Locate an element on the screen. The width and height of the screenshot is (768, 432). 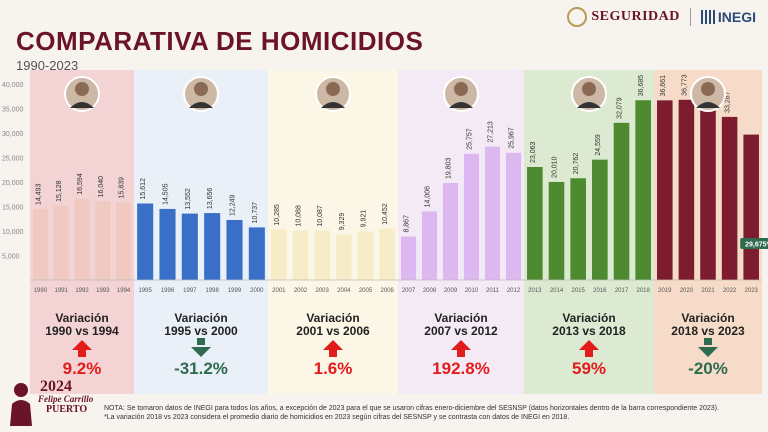
x-tick-label: 2013 is located at coordinates (535, 291).